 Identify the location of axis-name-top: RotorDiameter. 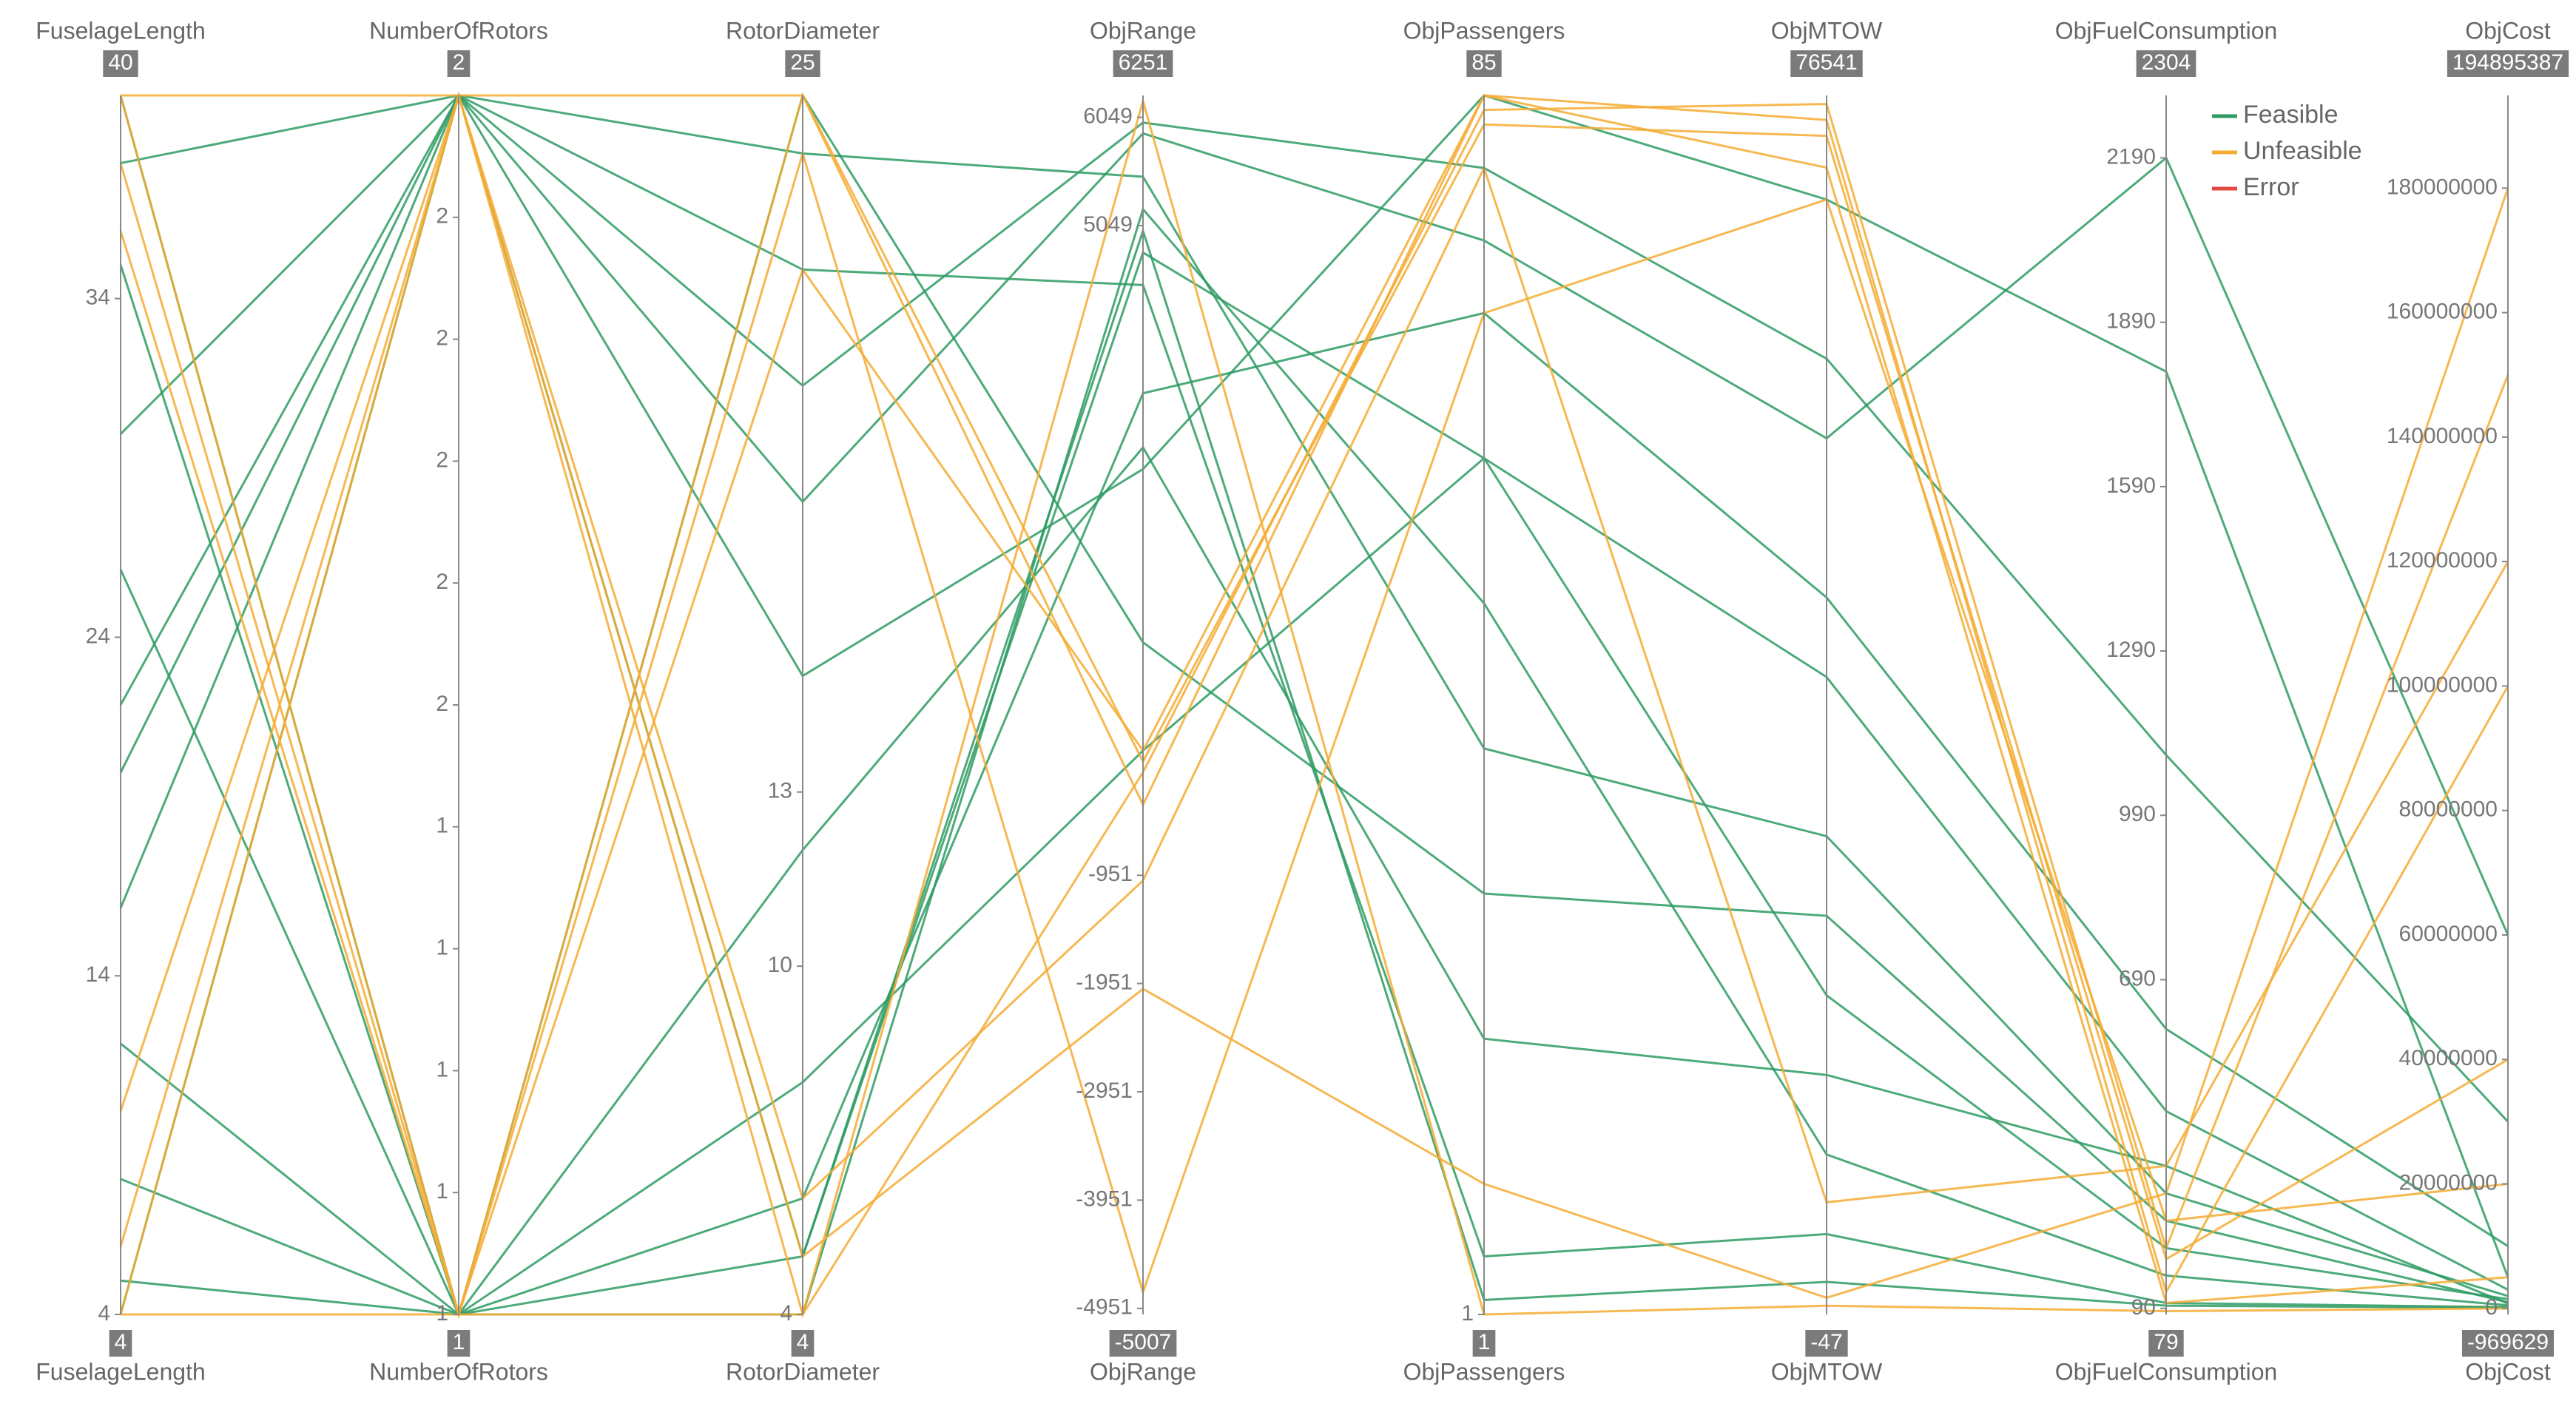
(803, 30).